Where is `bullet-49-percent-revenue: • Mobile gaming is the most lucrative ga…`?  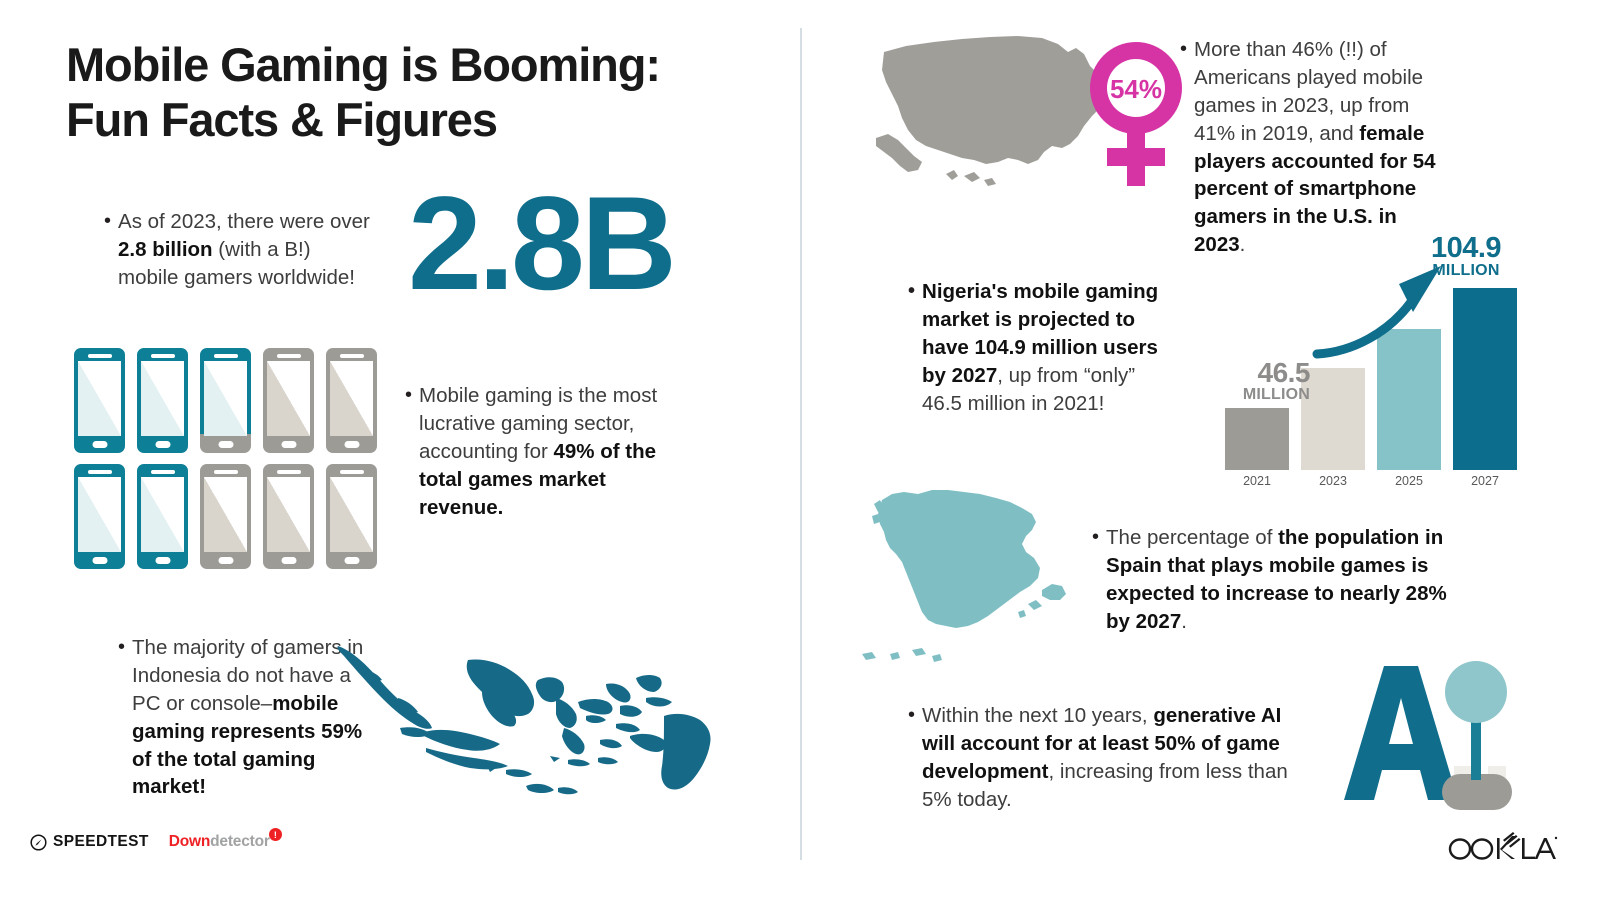 bullet-49-percent-revenue: • Mobile gaming is the most lucrative ga… is located at coordinates (541, 451).